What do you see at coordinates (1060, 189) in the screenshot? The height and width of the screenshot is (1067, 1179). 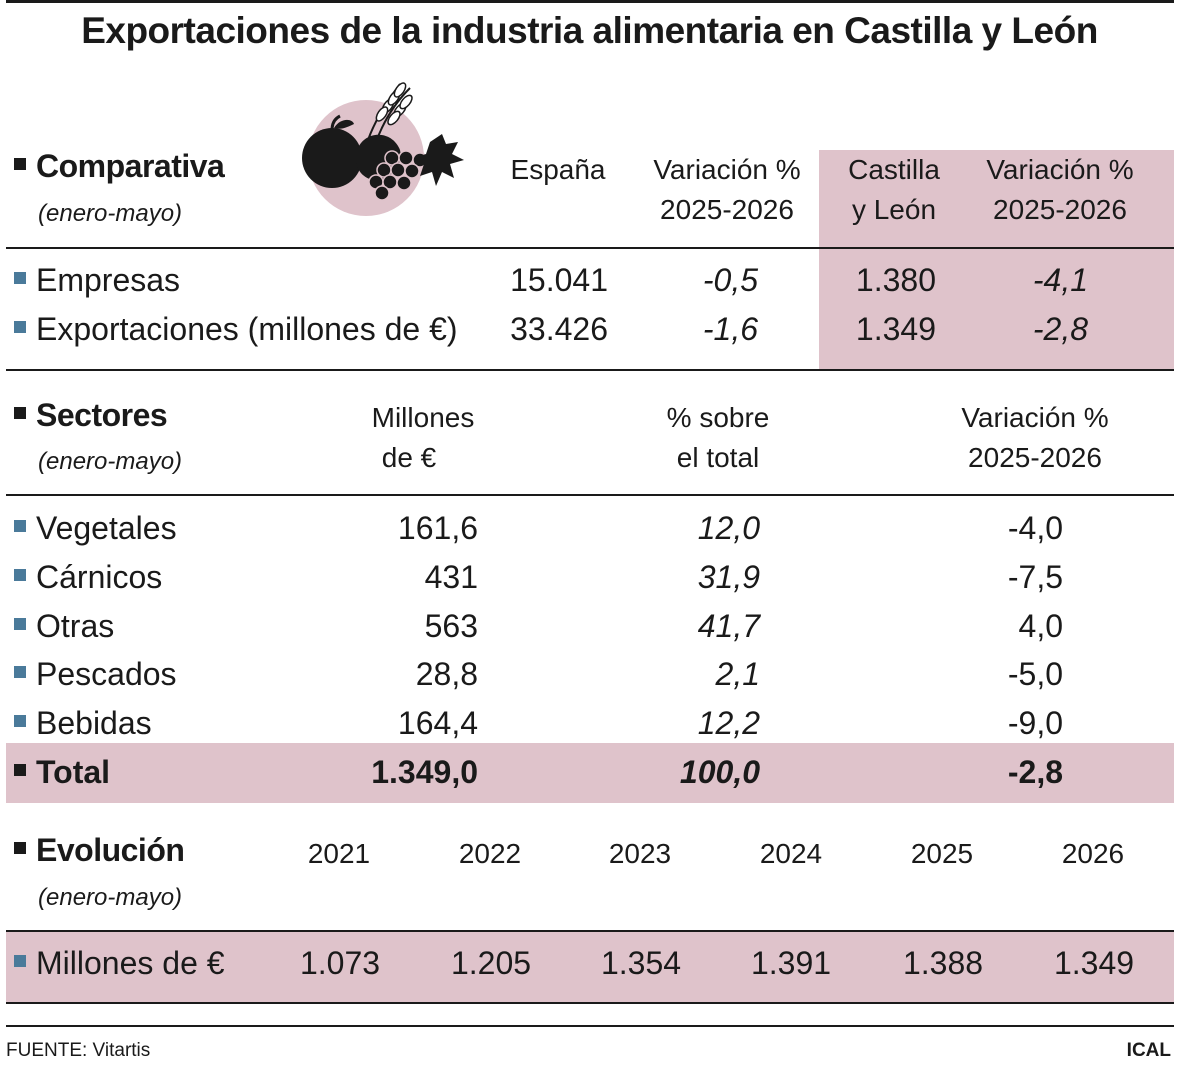 I see `header-variacion-cyl: Variación % 2025-2026` at bounding box center [1060, 189].